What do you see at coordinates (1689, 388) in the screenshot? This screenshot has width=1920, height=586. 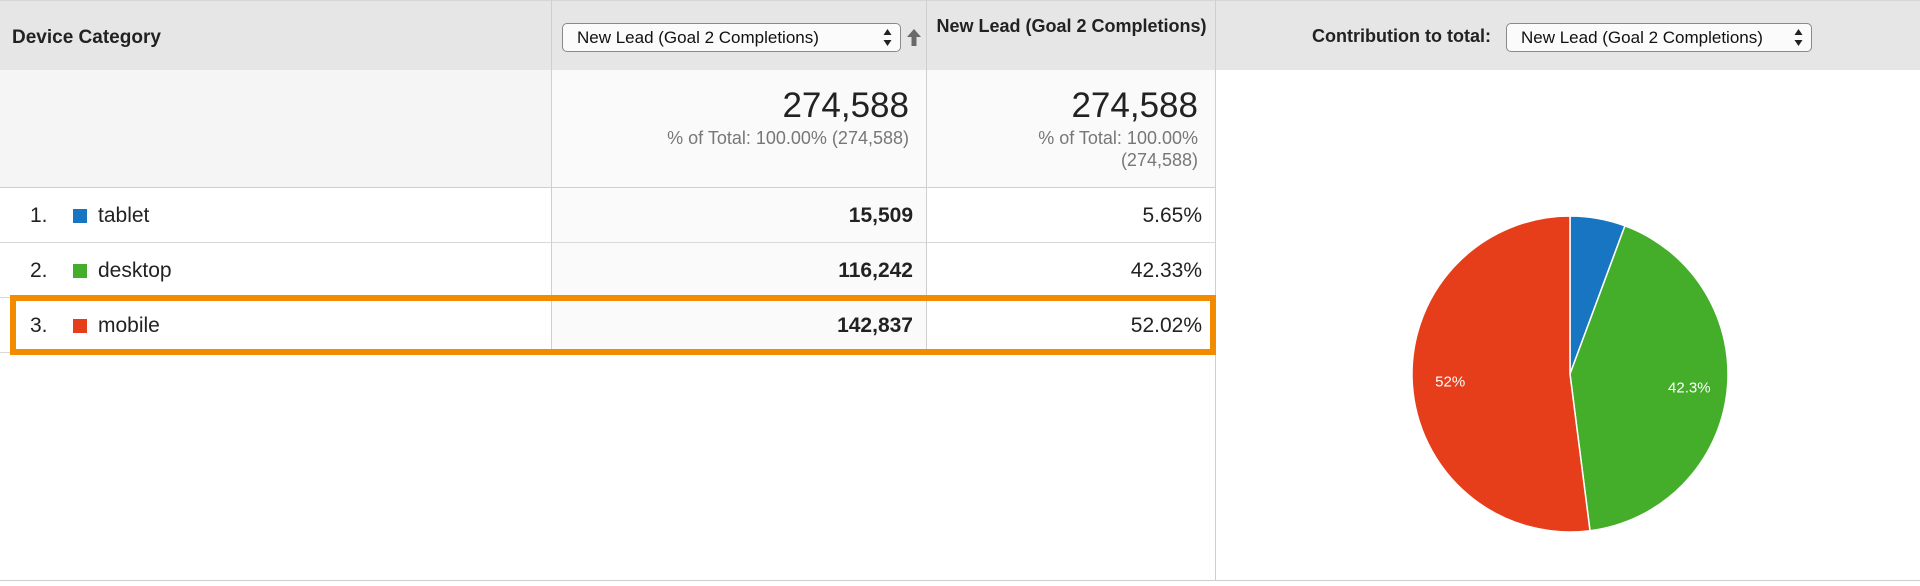 I see `pie-slice-label: 42.3%` at bounding box center [1689, 388].